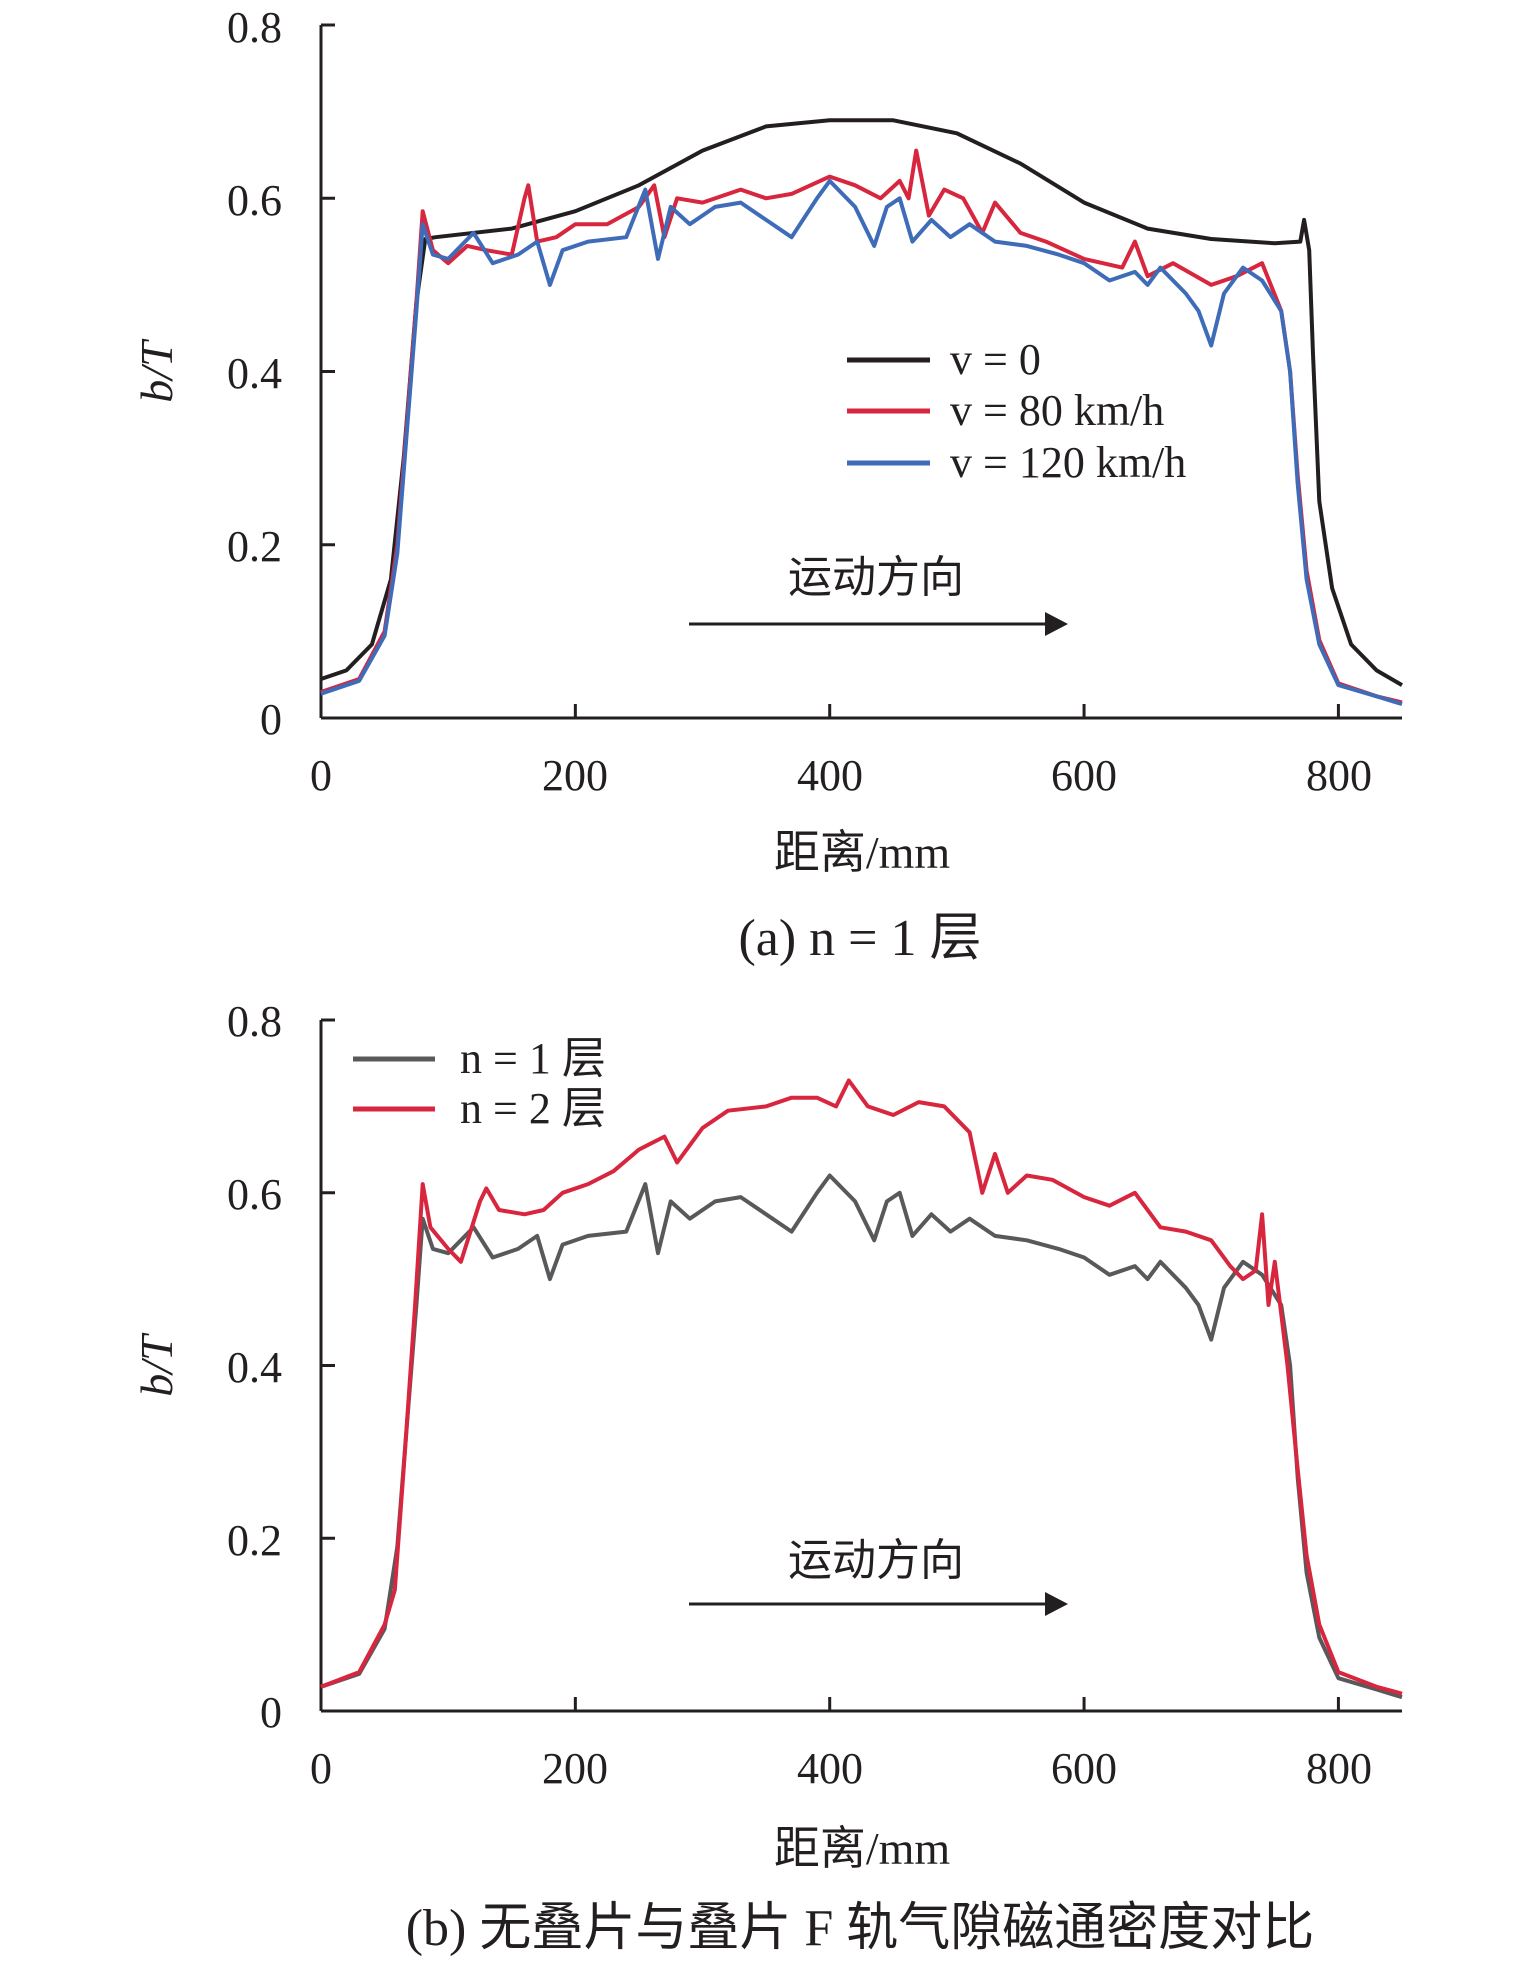 The width and height of the screenshot is (1535, 1977). Describe the element at coordinates (533, 1108) in the screenshot. I see `legend-entry-label: n = 2 层` at that location.